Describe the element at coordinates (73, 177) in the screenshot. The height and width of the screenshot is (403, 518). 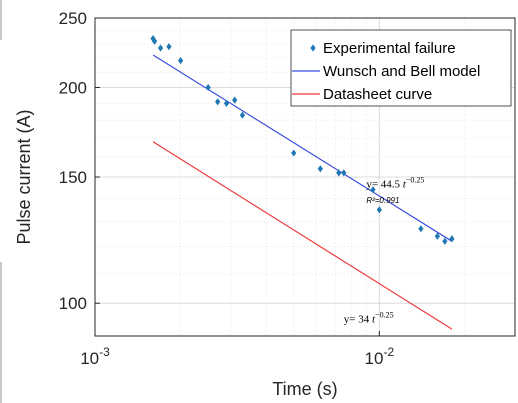
I see `y-tick-label: 150` at that location.